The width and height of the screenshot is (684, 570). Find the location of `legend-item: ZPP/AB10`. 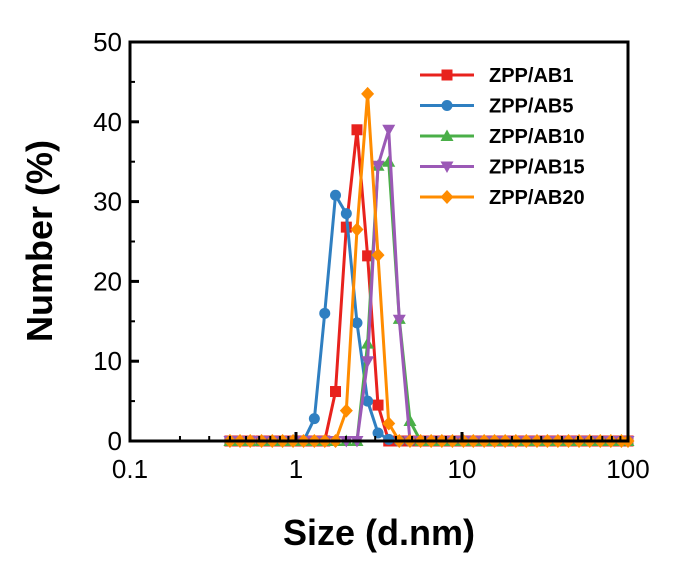

legend-item: ZPP/AB10 is located at coordinates (502, 137).